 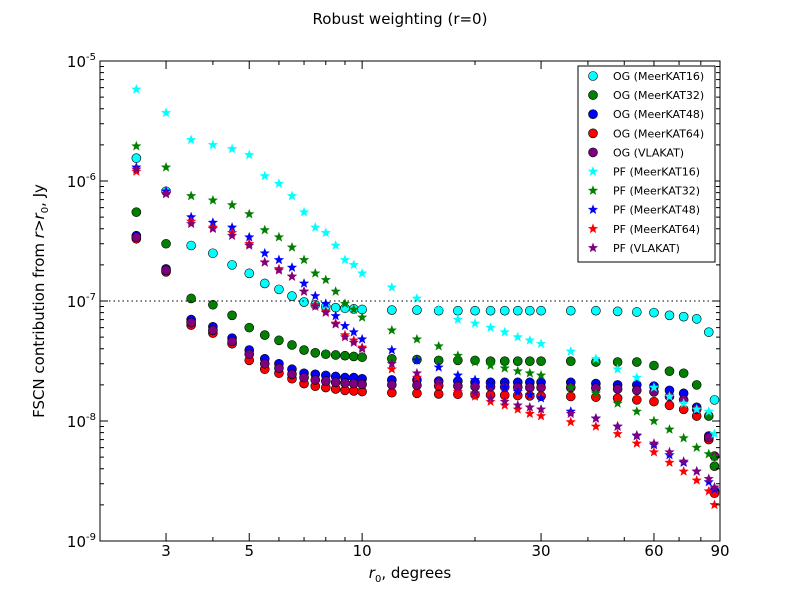 What do you see at coordinates (646, 164) in the screenshot?
I see `legend-box` at bounding box center [646, 164].